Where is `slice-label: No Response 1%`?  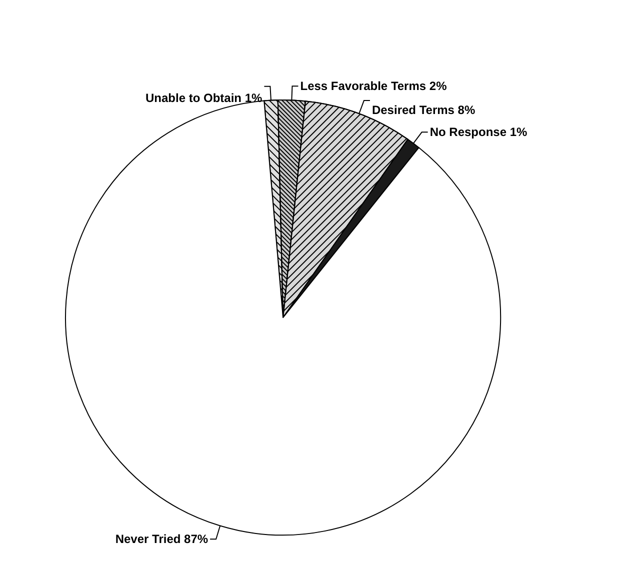
slice-label: No Response 1% is located at coordinates (479, 132).